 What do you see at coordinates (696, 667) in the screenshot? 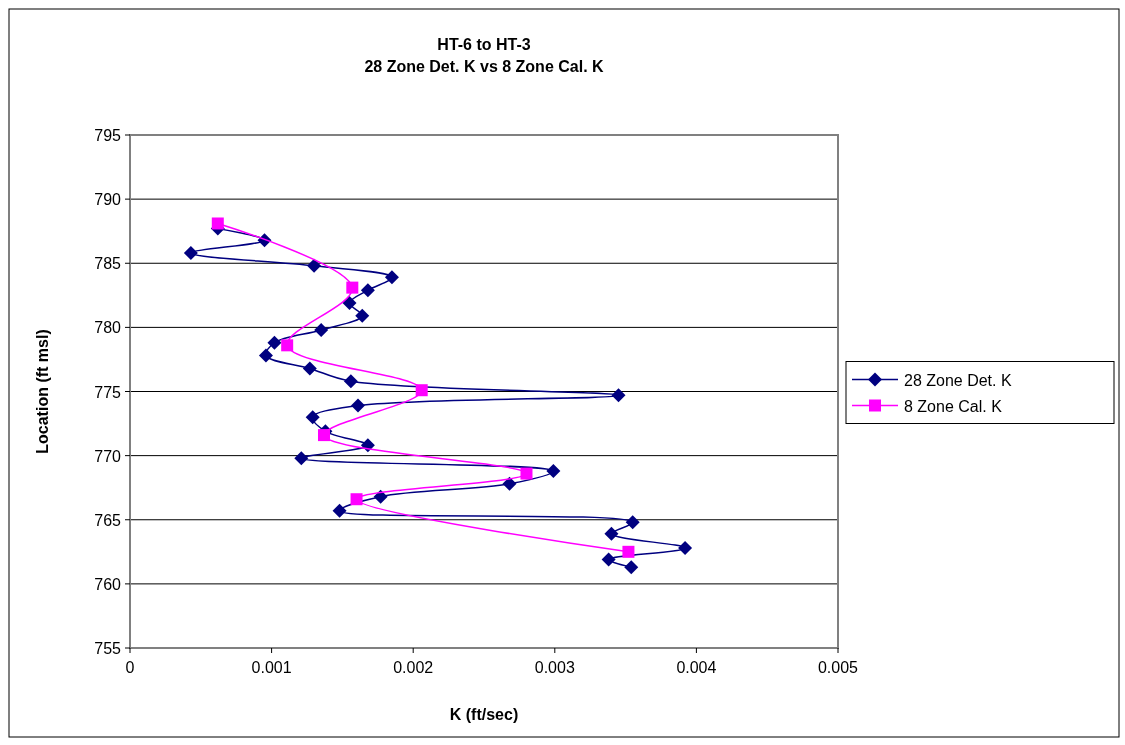
I see `x-tick-label: 0.004` at bounding box center [696, 667].